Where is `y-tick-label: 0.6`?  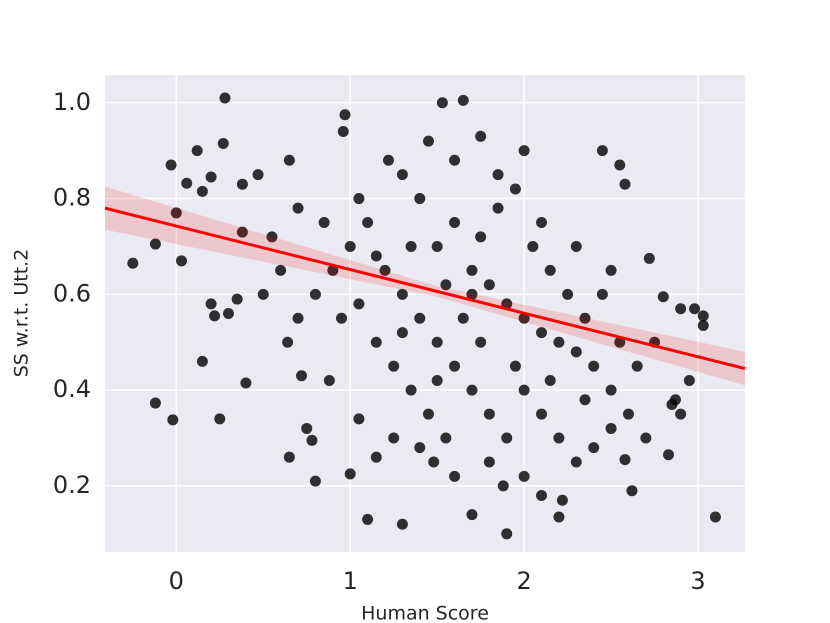
y-tick-label: 0.6 is located at coordinates (72, 293).